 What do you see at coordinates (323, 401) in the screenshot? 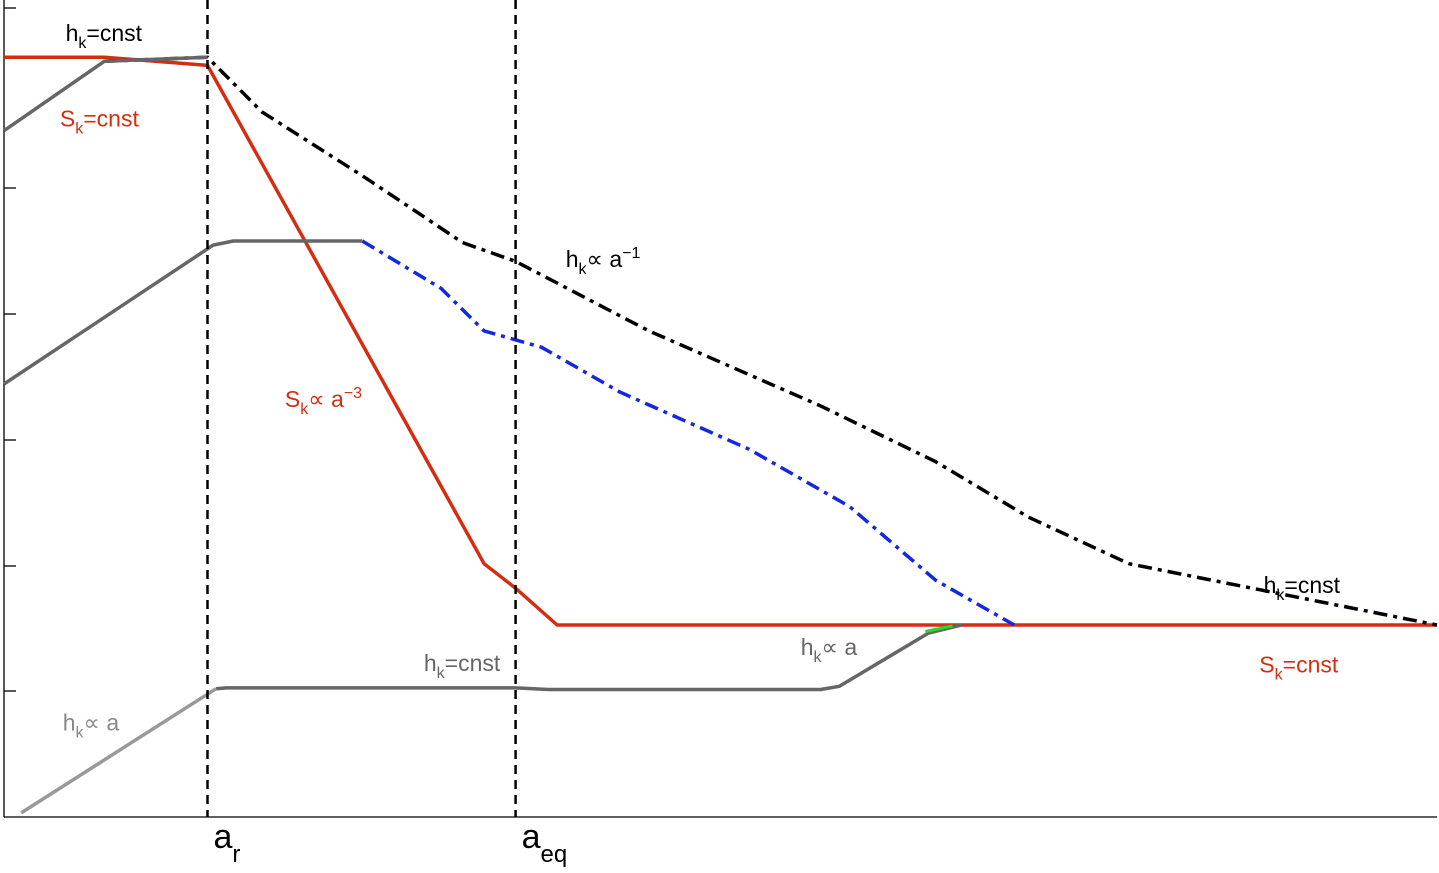
I see `annotation-label: Sk∝ a−3` at bounding box center [323, 401].